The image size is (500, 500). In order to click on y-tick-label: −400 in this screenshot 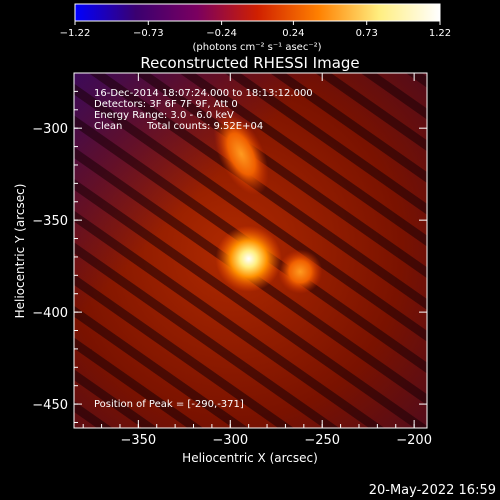, I will do `click(50, 313)`.